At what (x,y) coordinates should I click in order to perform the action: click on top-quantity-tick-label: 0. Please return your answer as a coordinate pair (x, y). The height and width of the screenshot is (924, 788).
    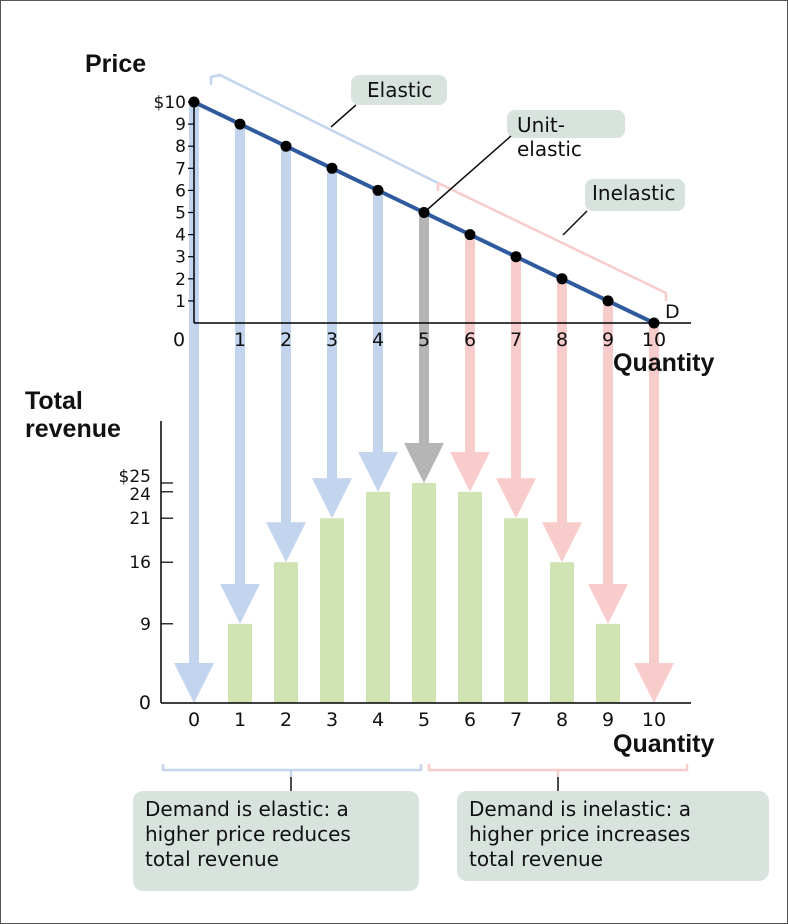
    Looking at the image, I should click on (179, 340).